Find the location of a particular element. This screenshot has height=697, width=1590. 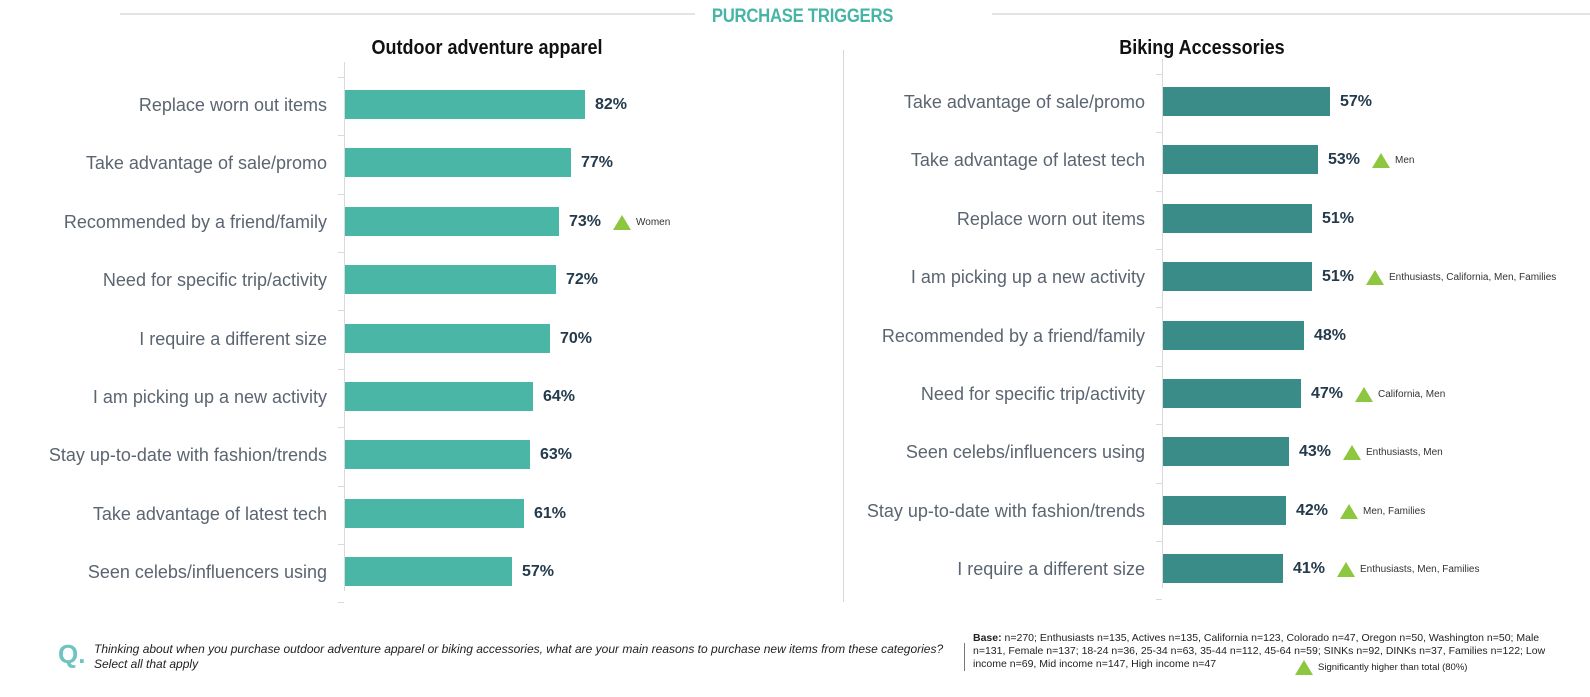

significance-groups: Enthusiasts, Men is located at coordinates (1404, 452).